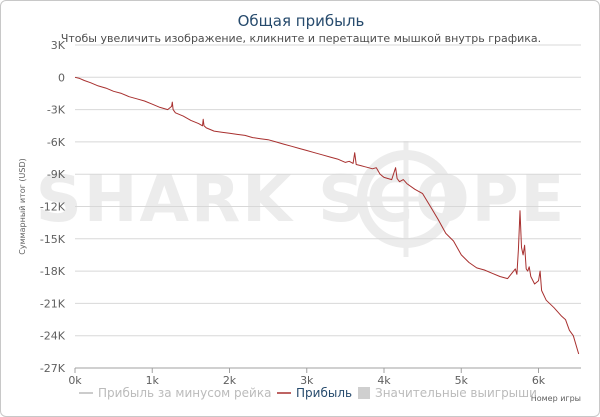 The image size is (600, 417). Describe the element at coordinates (53, 271) in the screenshot. I see `y-tick-label: -18K` at that location.